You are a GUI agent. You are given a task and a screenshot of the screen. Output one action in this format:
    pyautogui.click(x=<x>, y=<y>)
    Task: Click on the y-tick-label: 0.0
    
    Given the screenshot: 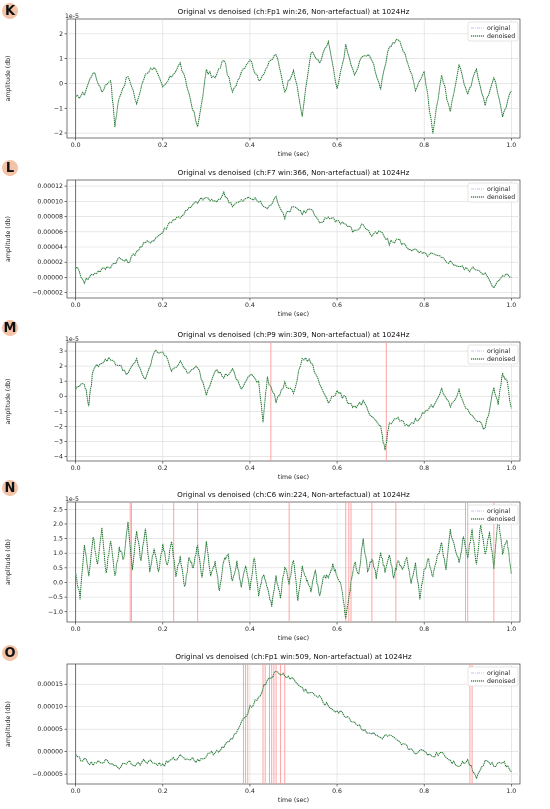 What is the action you would take?
    pyautogui.click(x=58, y=582)
    